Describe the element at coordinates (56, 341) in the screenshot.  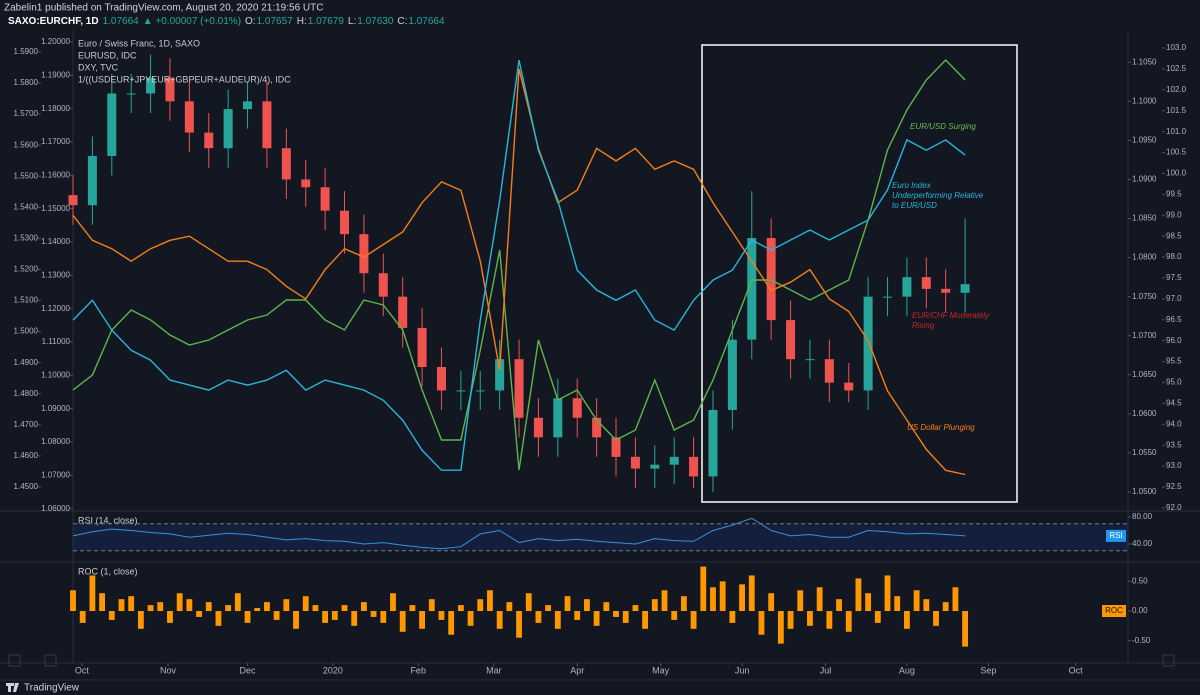
I see `y-tick-label: 1.11000` at that location.